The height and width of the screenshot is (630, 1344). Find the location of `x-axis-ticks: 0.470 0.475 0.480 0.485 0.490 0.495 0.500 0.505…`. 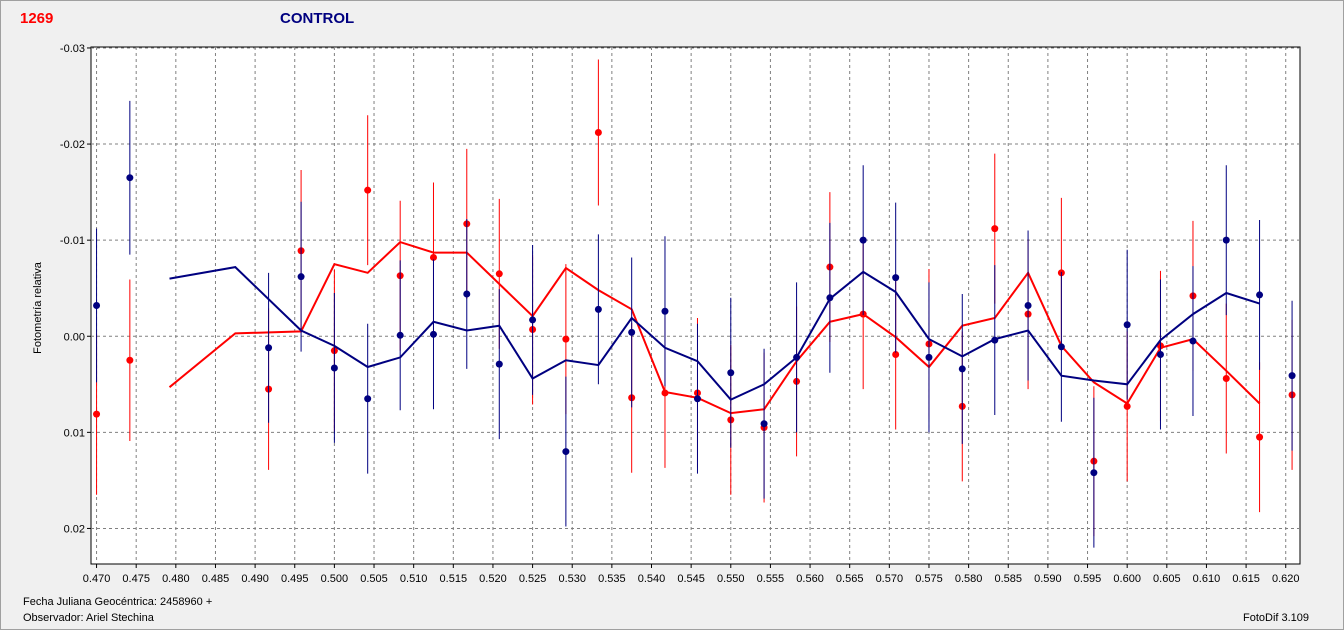

x-axis-ticks: 0.470 0.475 0.480 0.485 0.490 0.495 0.500 0.505… is located at coordinates (691, 574).